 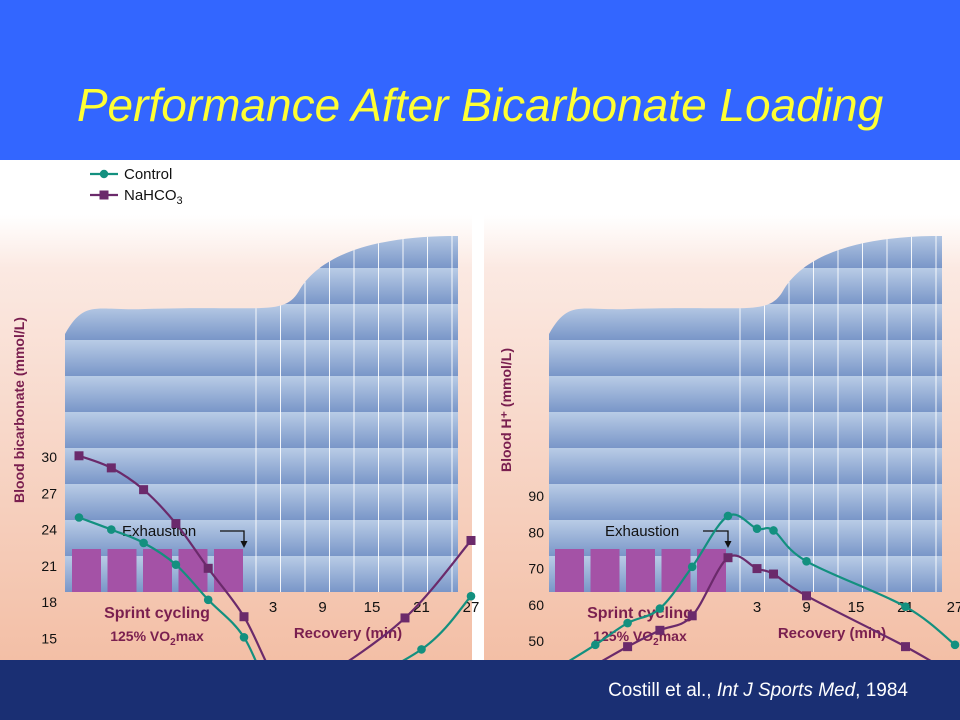 I want to click on y-tick-label: 70, so click(x=536, y=569).